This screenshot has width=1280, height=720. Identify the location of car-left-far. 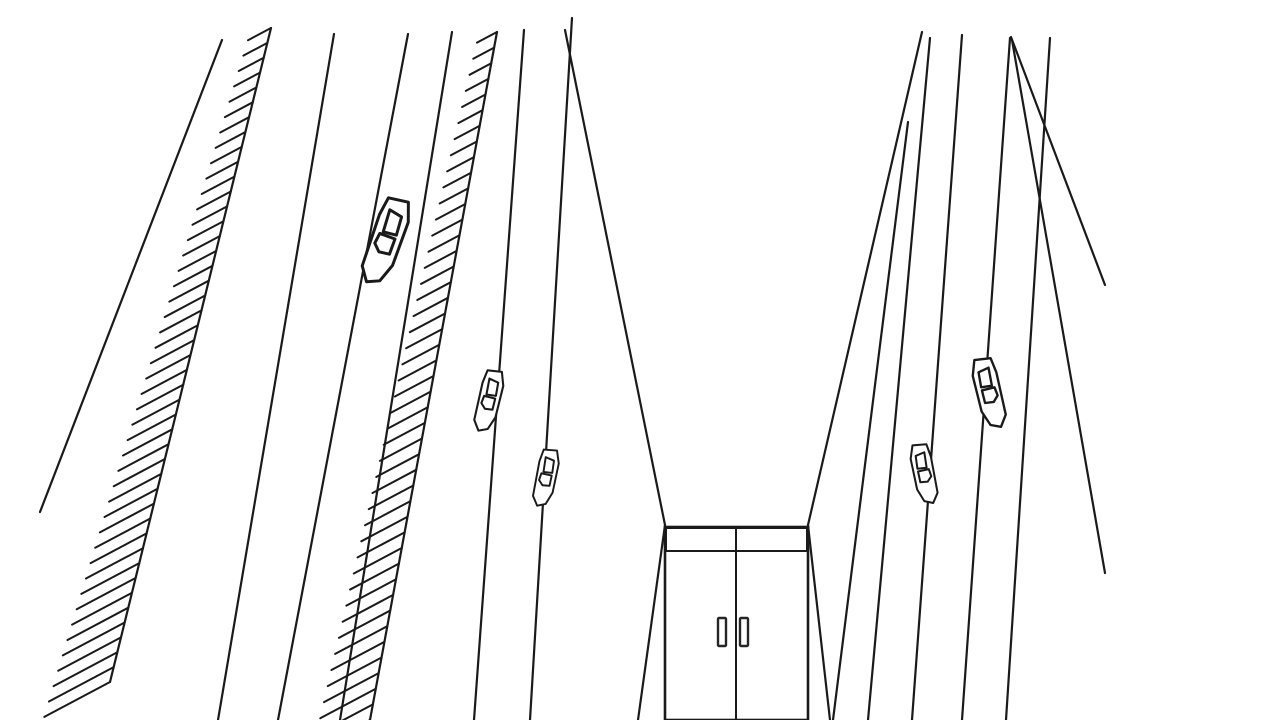
(385, 240).